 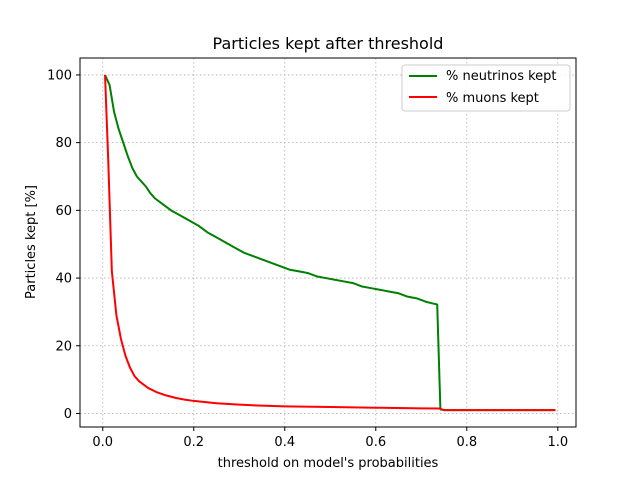 What do you see at coordinates (375, 442) in the screenshot?
I see `x-tick-label: 0.6` at bounding box center [375, 442].